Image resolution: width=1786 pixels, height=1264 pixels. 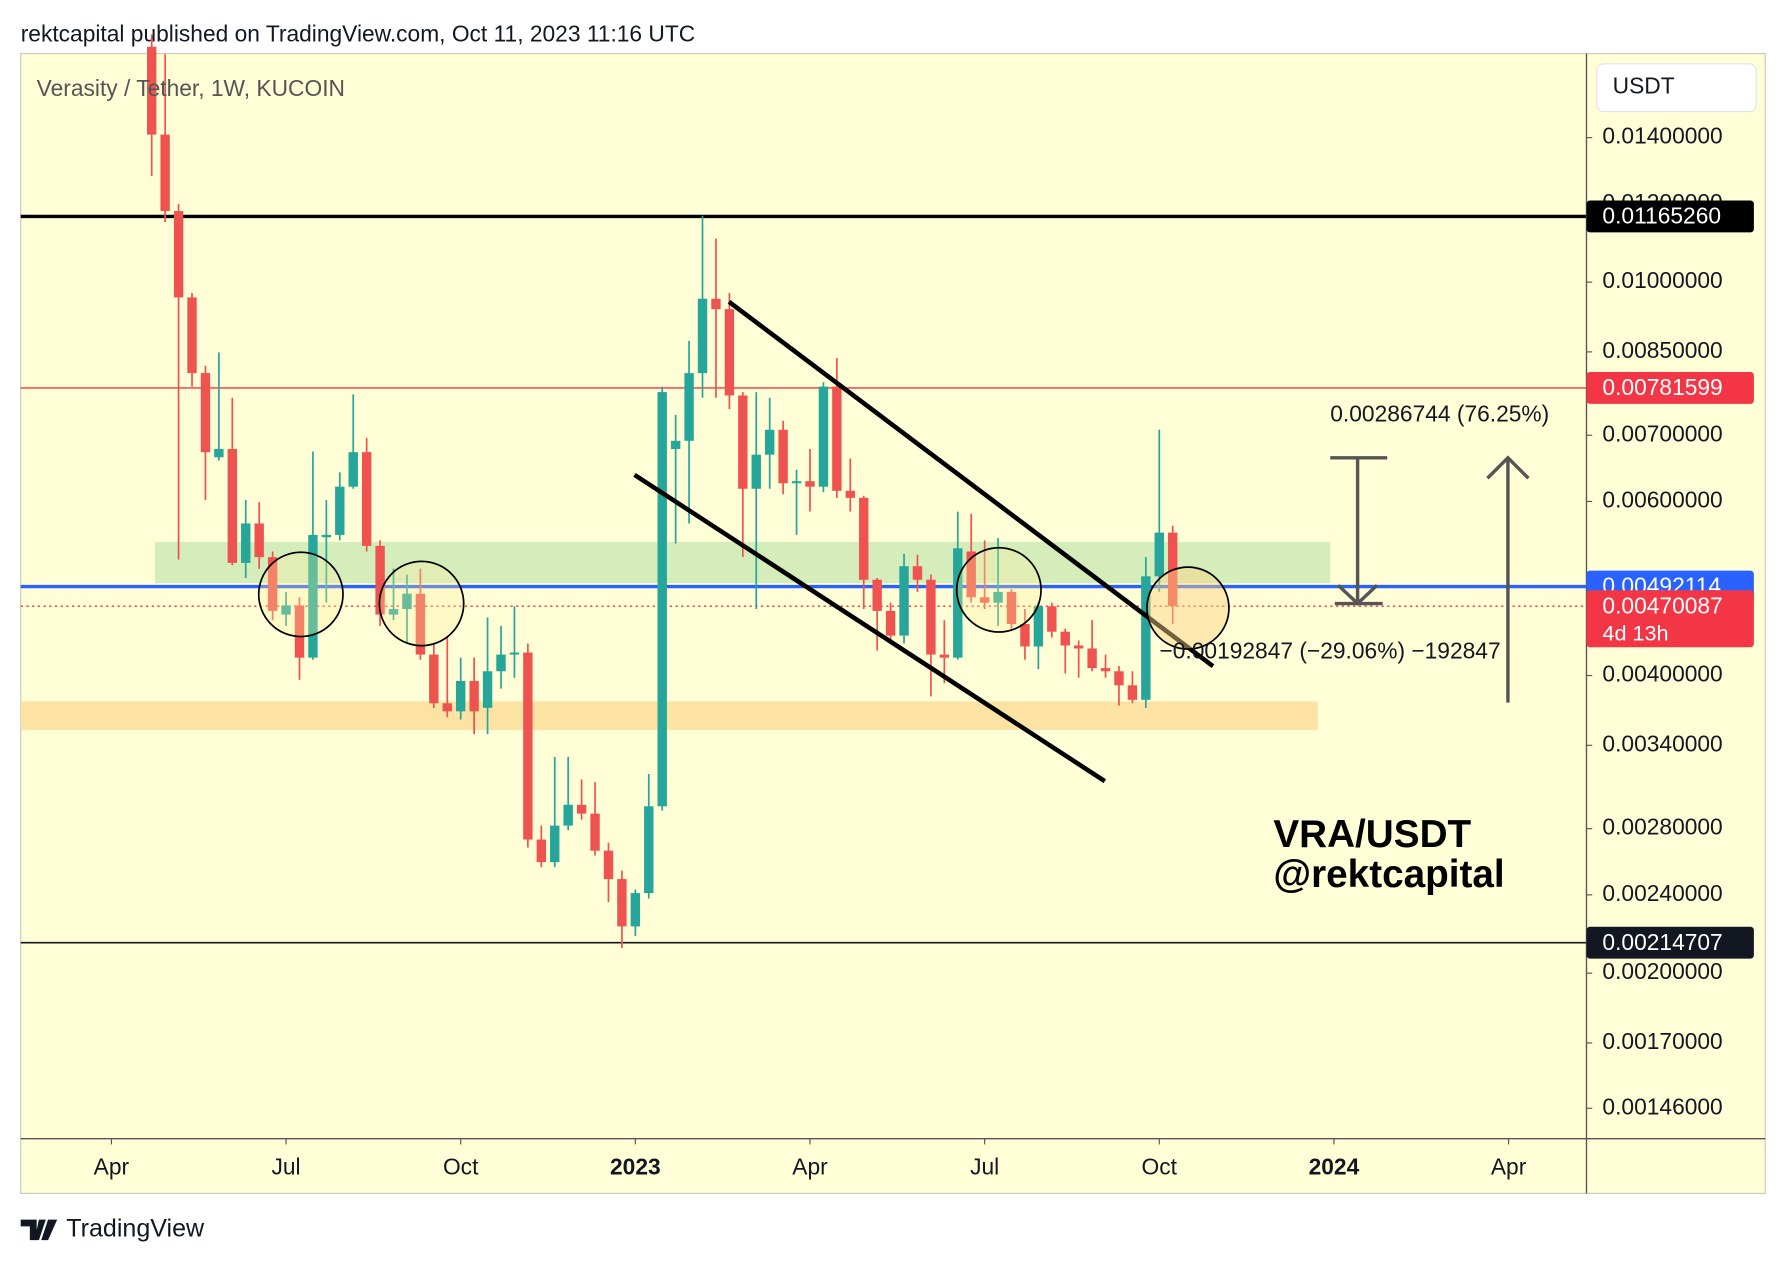 What do you see at coordinates (39, 1230) in the screenshot?
I see `logo` at bounding box center [39, 1230].